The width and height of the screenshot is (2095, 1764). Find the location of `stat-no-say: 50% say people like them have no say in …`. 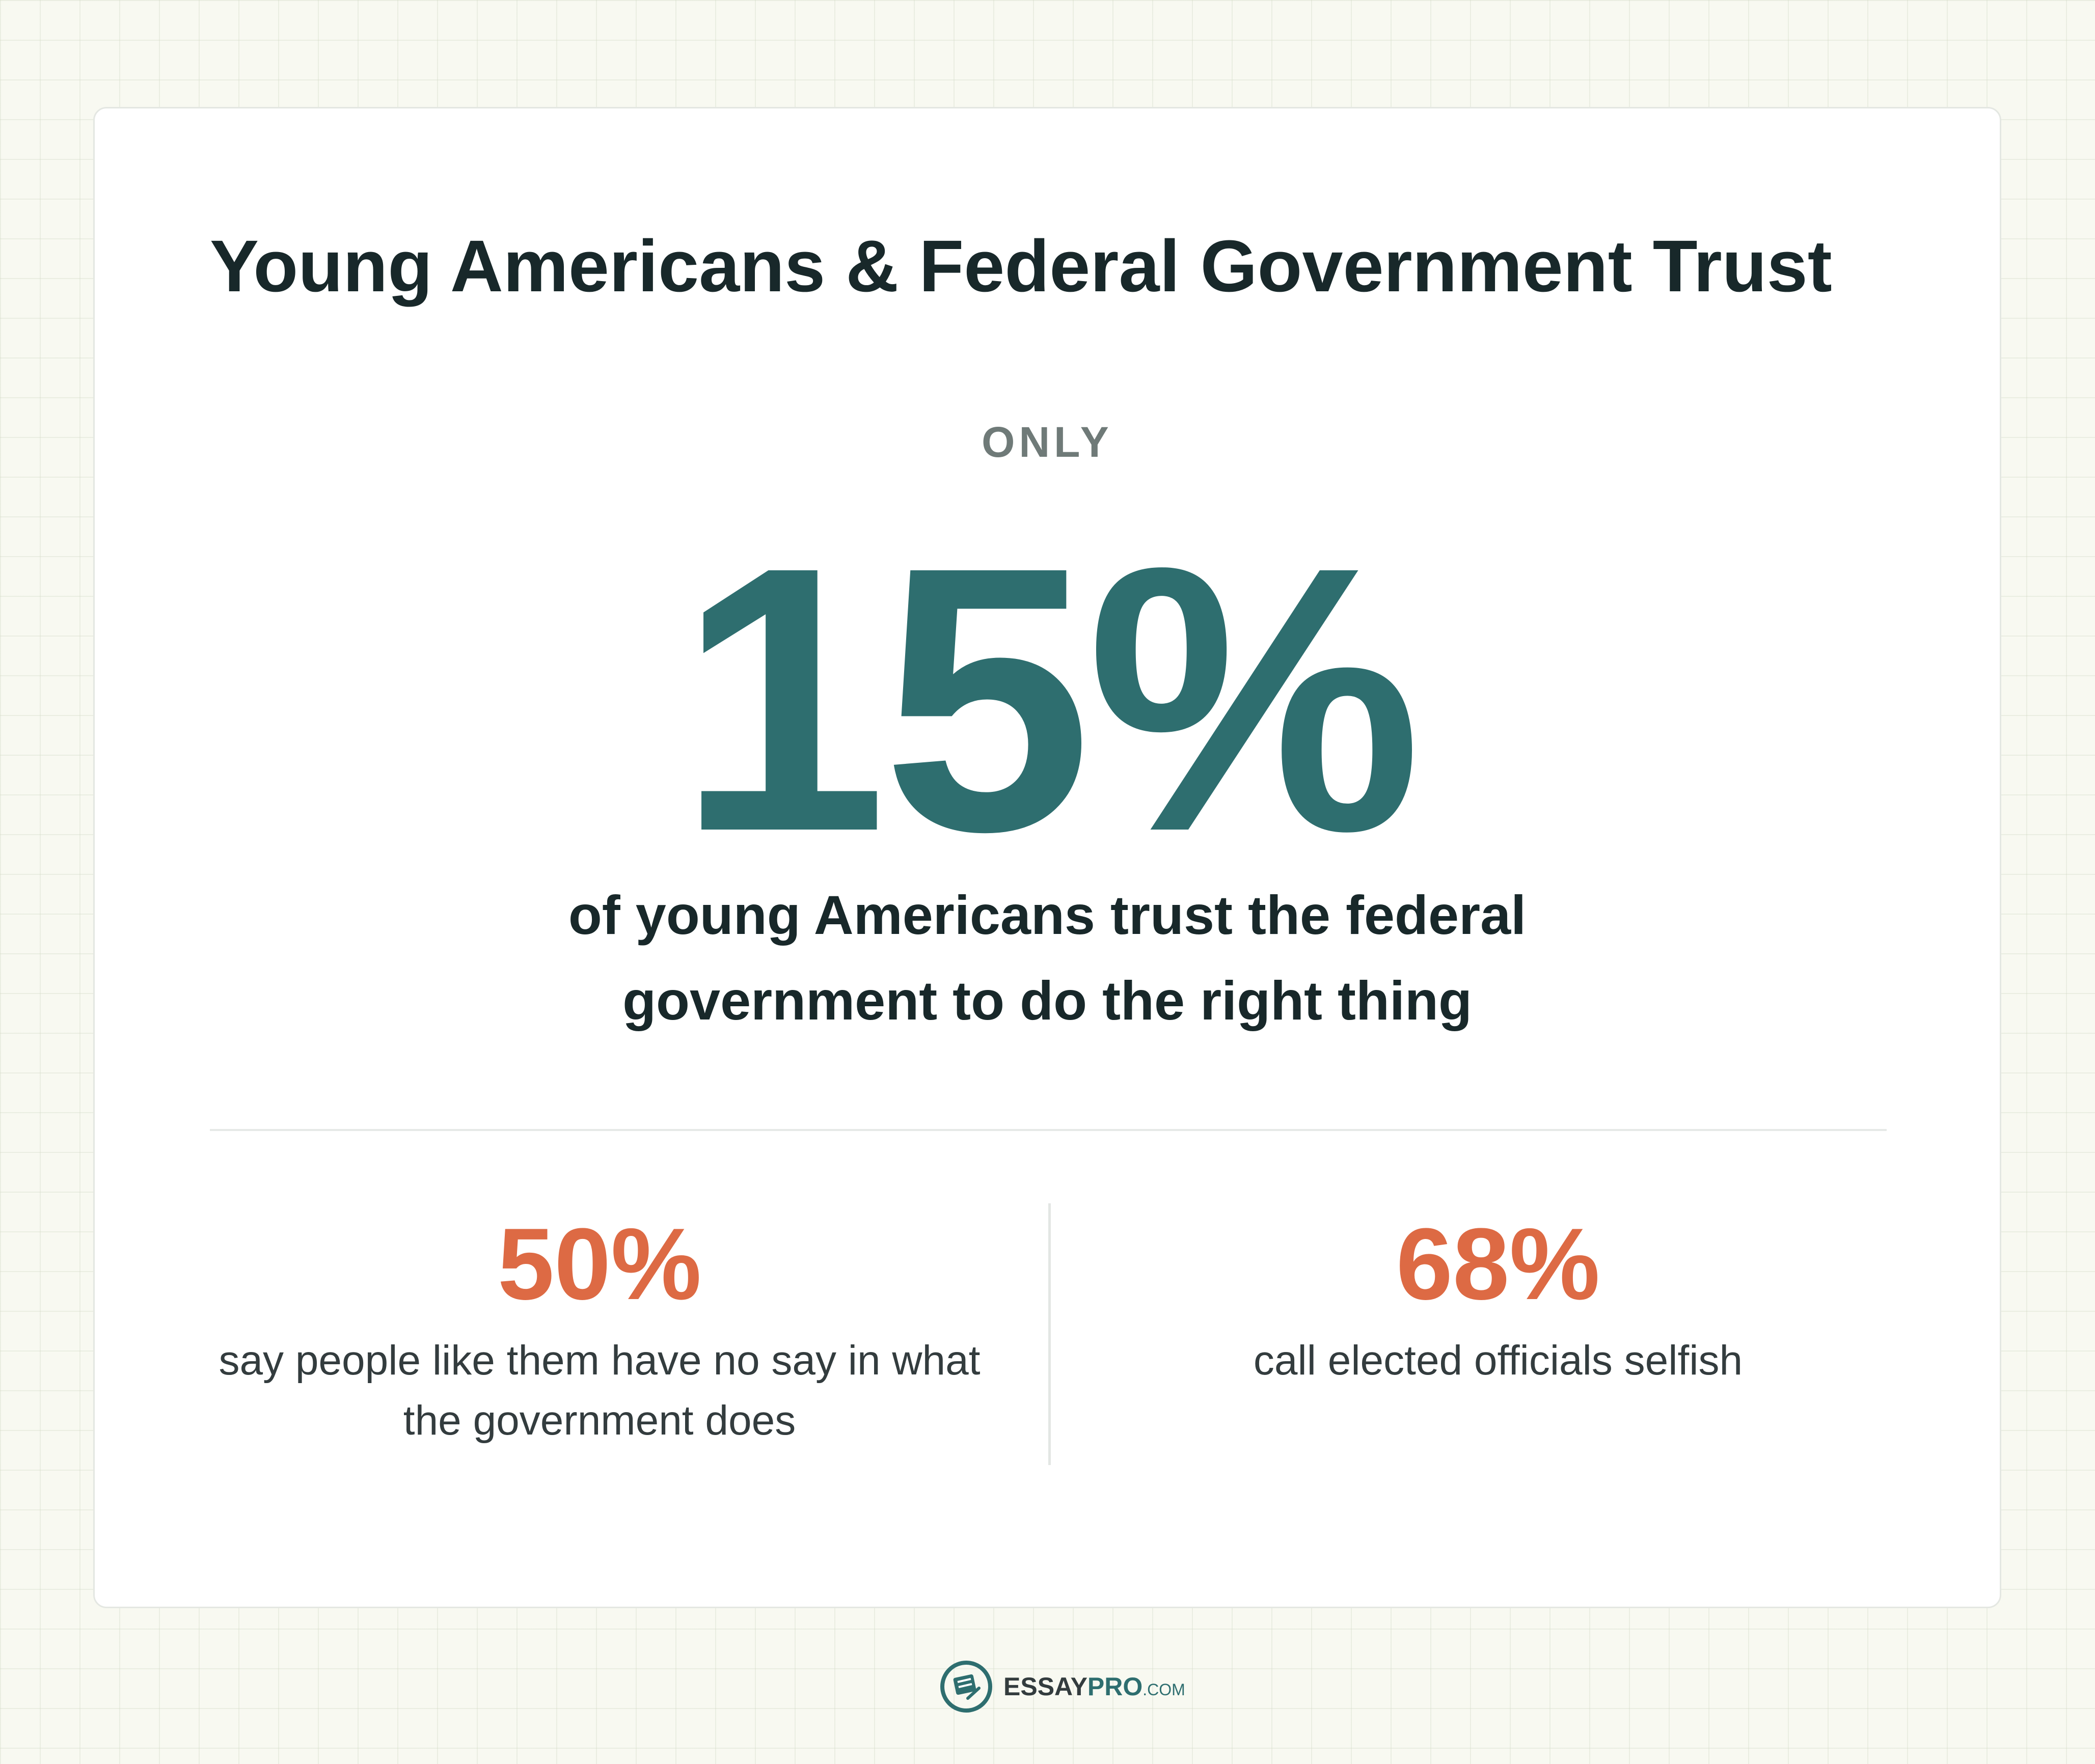

stat-no-say: 50% say people like them have no say in … is located at coordinates (600, 1327).